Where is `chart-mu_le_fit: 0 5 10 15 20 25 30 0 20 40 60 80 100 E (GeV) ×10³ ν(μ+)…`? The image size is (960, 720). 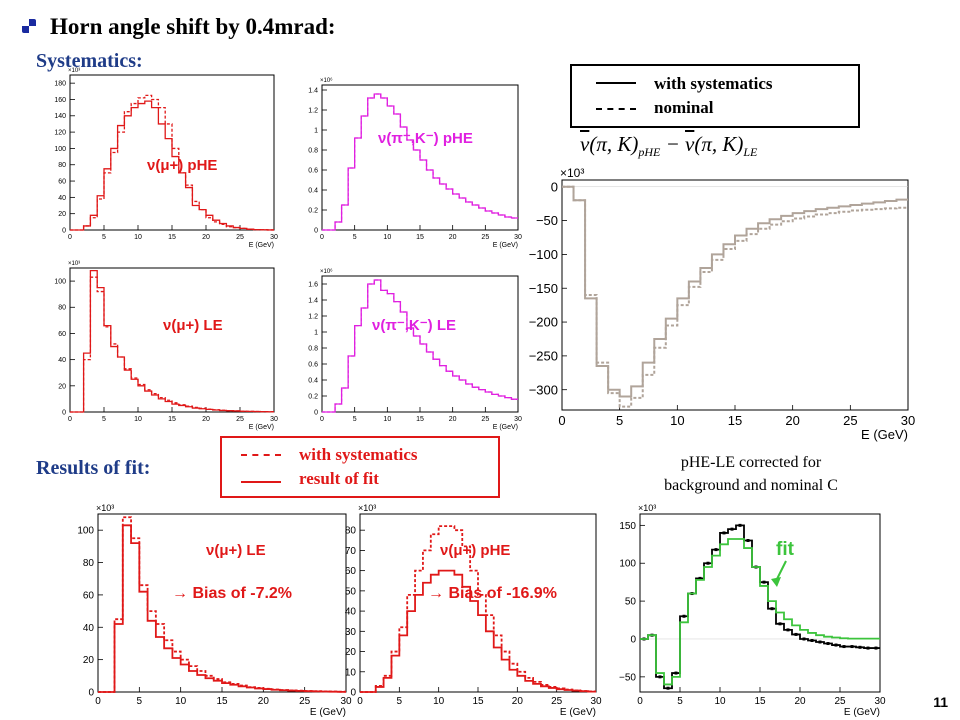
chart-mu_le_fit: 0 5 10 15 20 25 30 0 20 40 60 80 100 E (GeV) ×10³ ν(μ+)… is located at coordinates (214, 610).